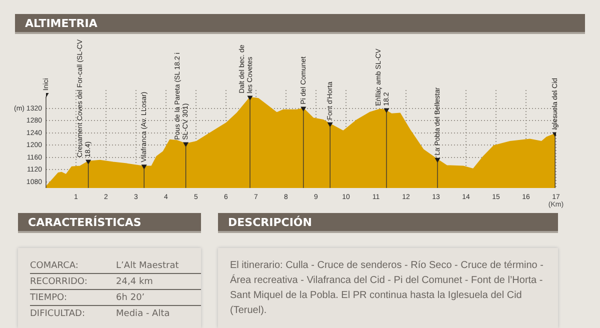 This screenshot has height=328, width=600. What do you see at coordinates (143, 314) in the screenshot?
I see `text: Media - Alta` at bounding box center [143, 314].